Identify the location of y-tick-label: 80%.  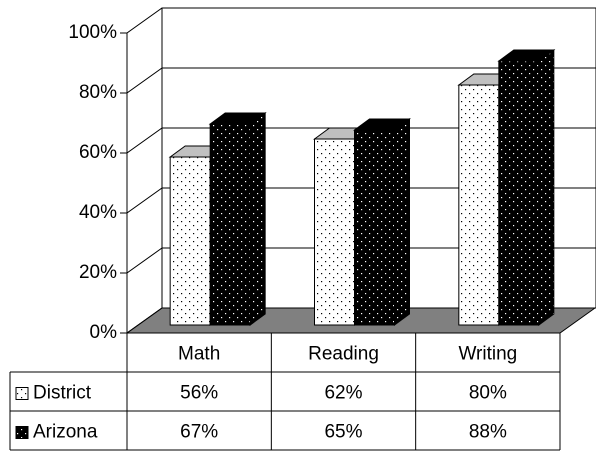
(98, 92).